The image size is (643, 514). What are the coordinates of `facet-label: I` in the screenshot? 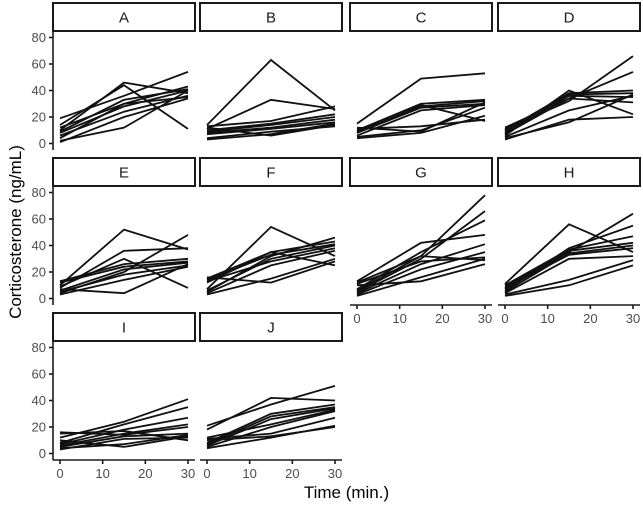 It's located at (124, 328).